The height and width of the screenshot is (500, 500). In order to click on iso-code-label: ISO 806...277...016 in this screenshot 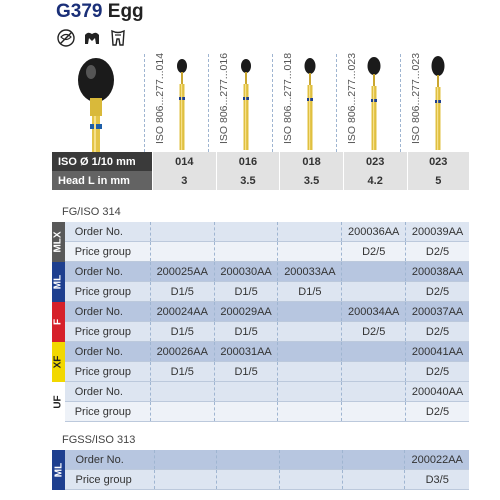, I will do `click(223, 98)`.